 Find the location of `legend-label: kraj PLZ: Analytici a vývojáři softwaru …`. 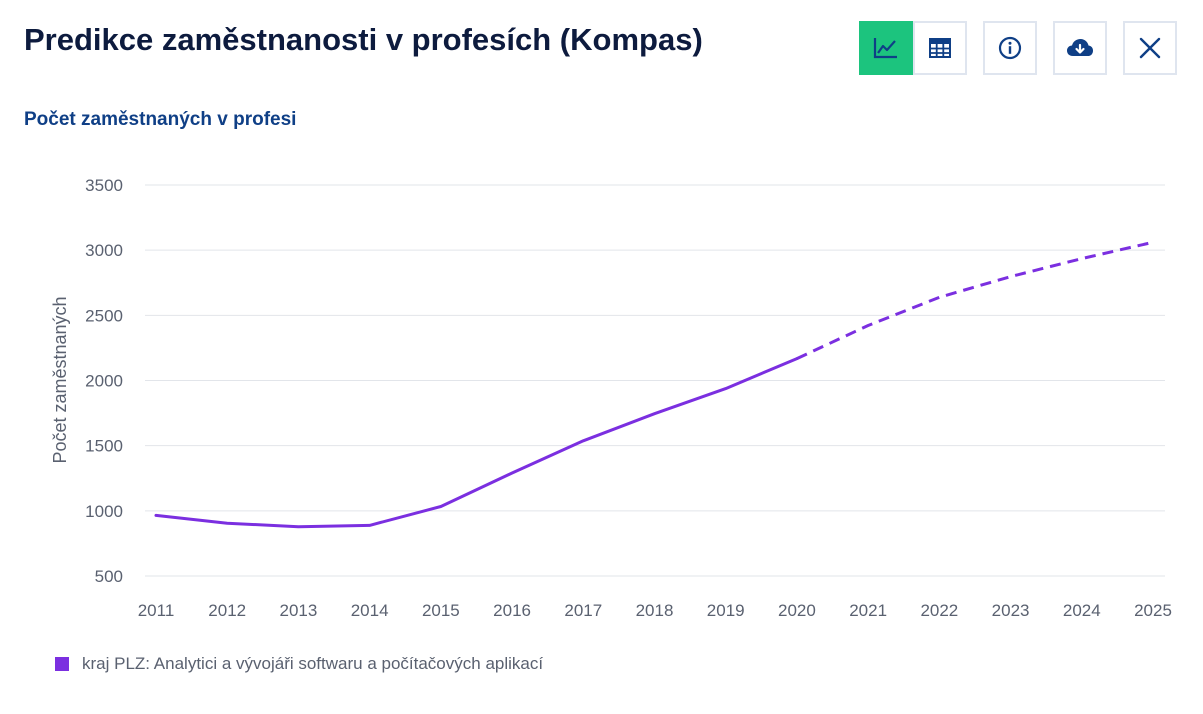

legend-label: kraj PLZ: Analytici a vývojáři softwaru … is located at coordinates (313, 663).